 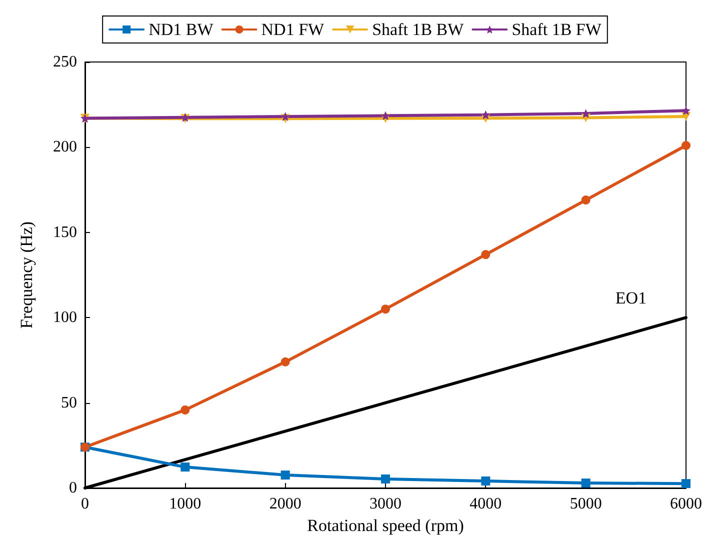 I want to click on legend-label: Shaft 1B FW, so click(x=557, y=29).